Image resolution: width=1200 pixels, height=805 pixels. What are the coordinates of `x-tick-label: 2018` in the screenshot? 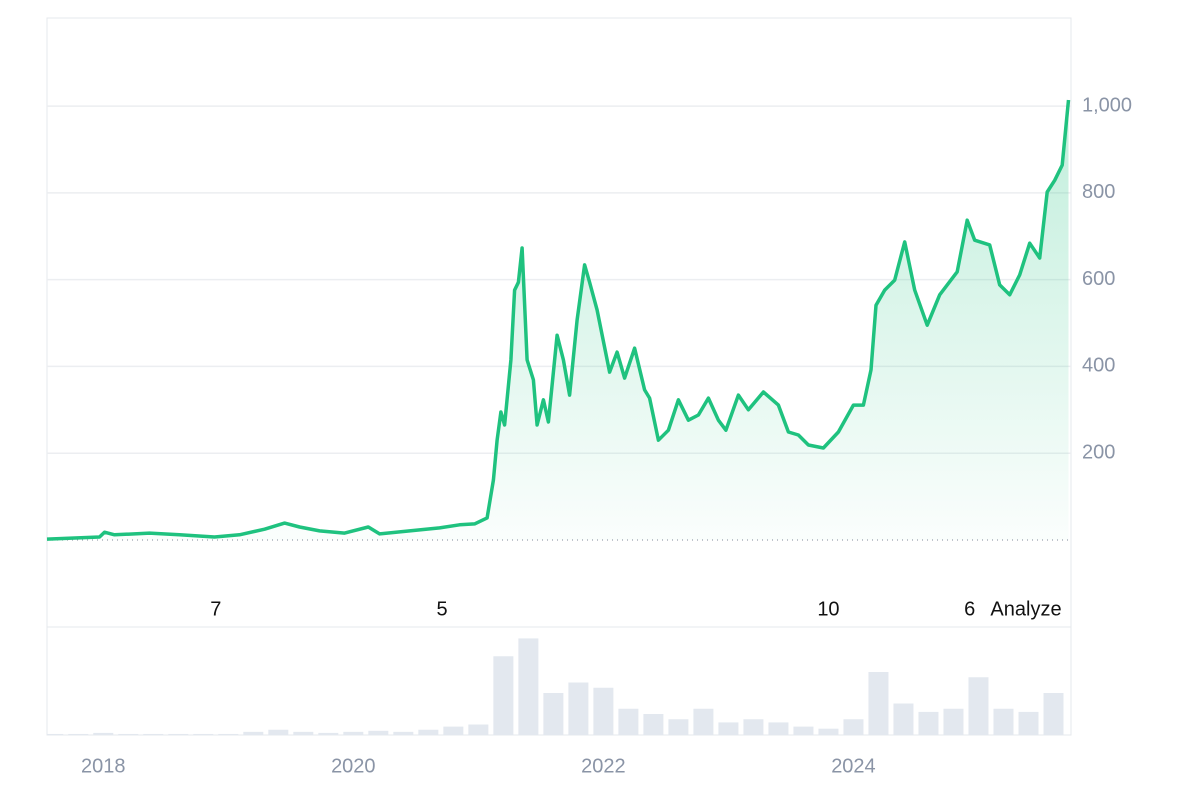 It's located at (103, 766).